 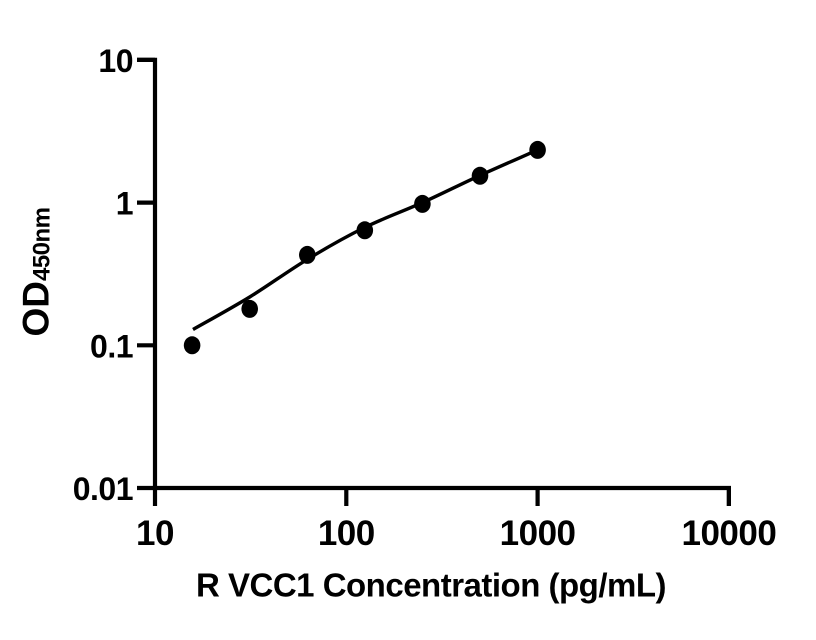 I want to click on y-tick-label: 10, so click(x=115, y=61).